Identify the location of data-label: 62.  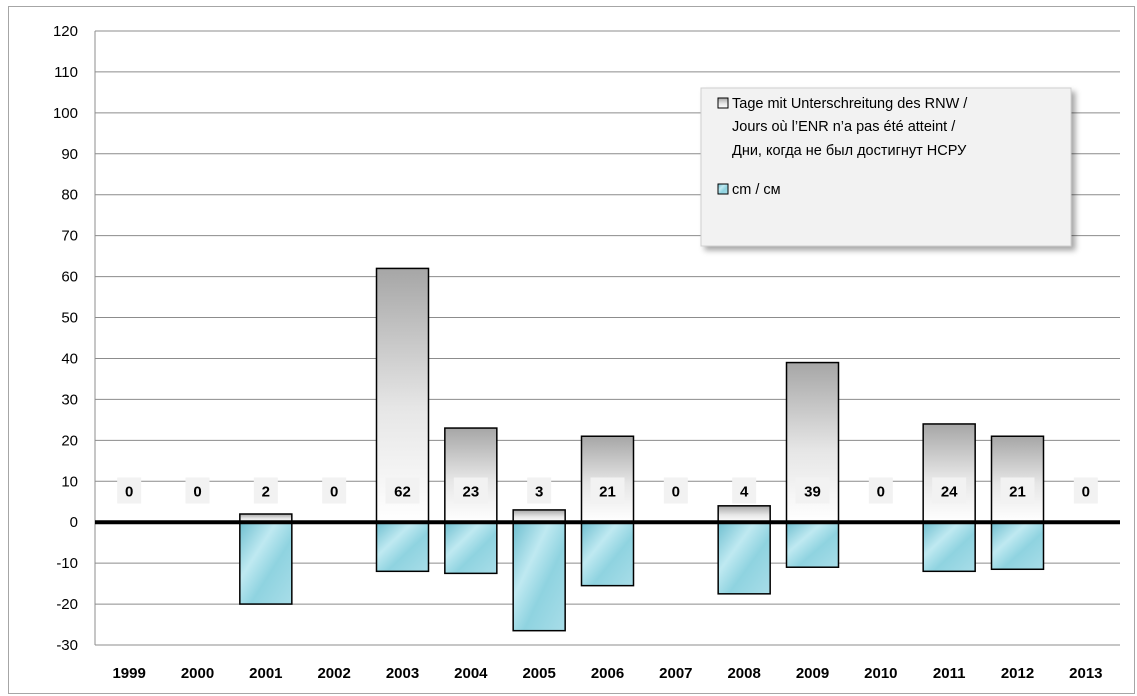
(402, 492).